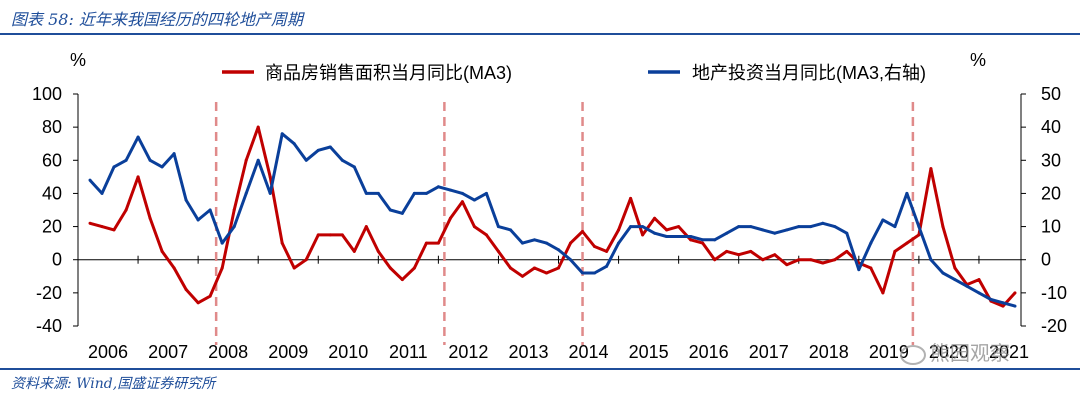  What do you see at coordinates (57, 260) in the screenshot?
I see `left-tick-label: 0` at bounding box center [57, 260].